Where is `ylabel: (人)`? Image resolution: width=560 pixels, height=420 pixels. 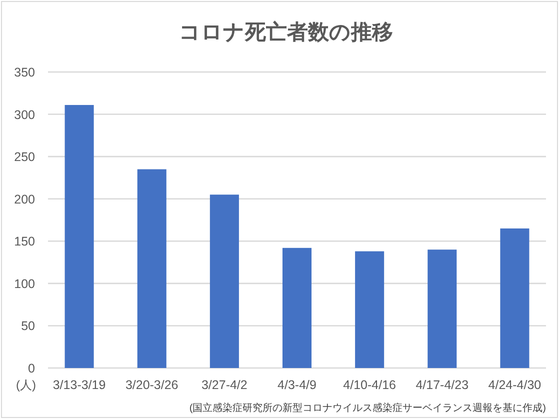
ylabel: (人) is located at coordinates (26, 385).